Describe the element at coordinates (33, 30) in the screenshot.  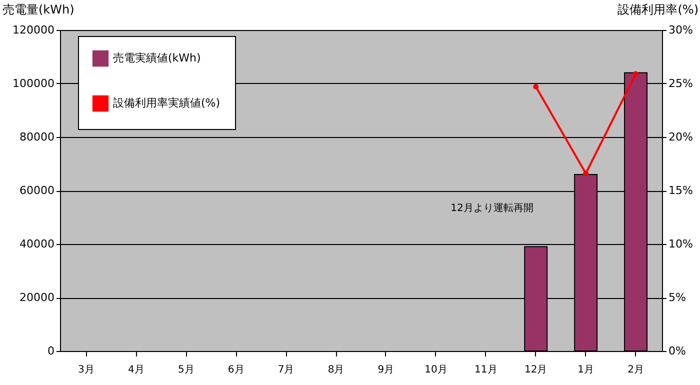
I see `y-tick-label: 120000` at that location.